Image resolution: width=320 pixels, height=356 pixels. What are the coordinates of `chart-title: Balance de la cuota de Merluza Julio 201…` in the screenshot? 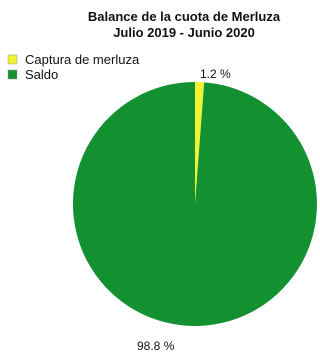 It's located at (160, 25).